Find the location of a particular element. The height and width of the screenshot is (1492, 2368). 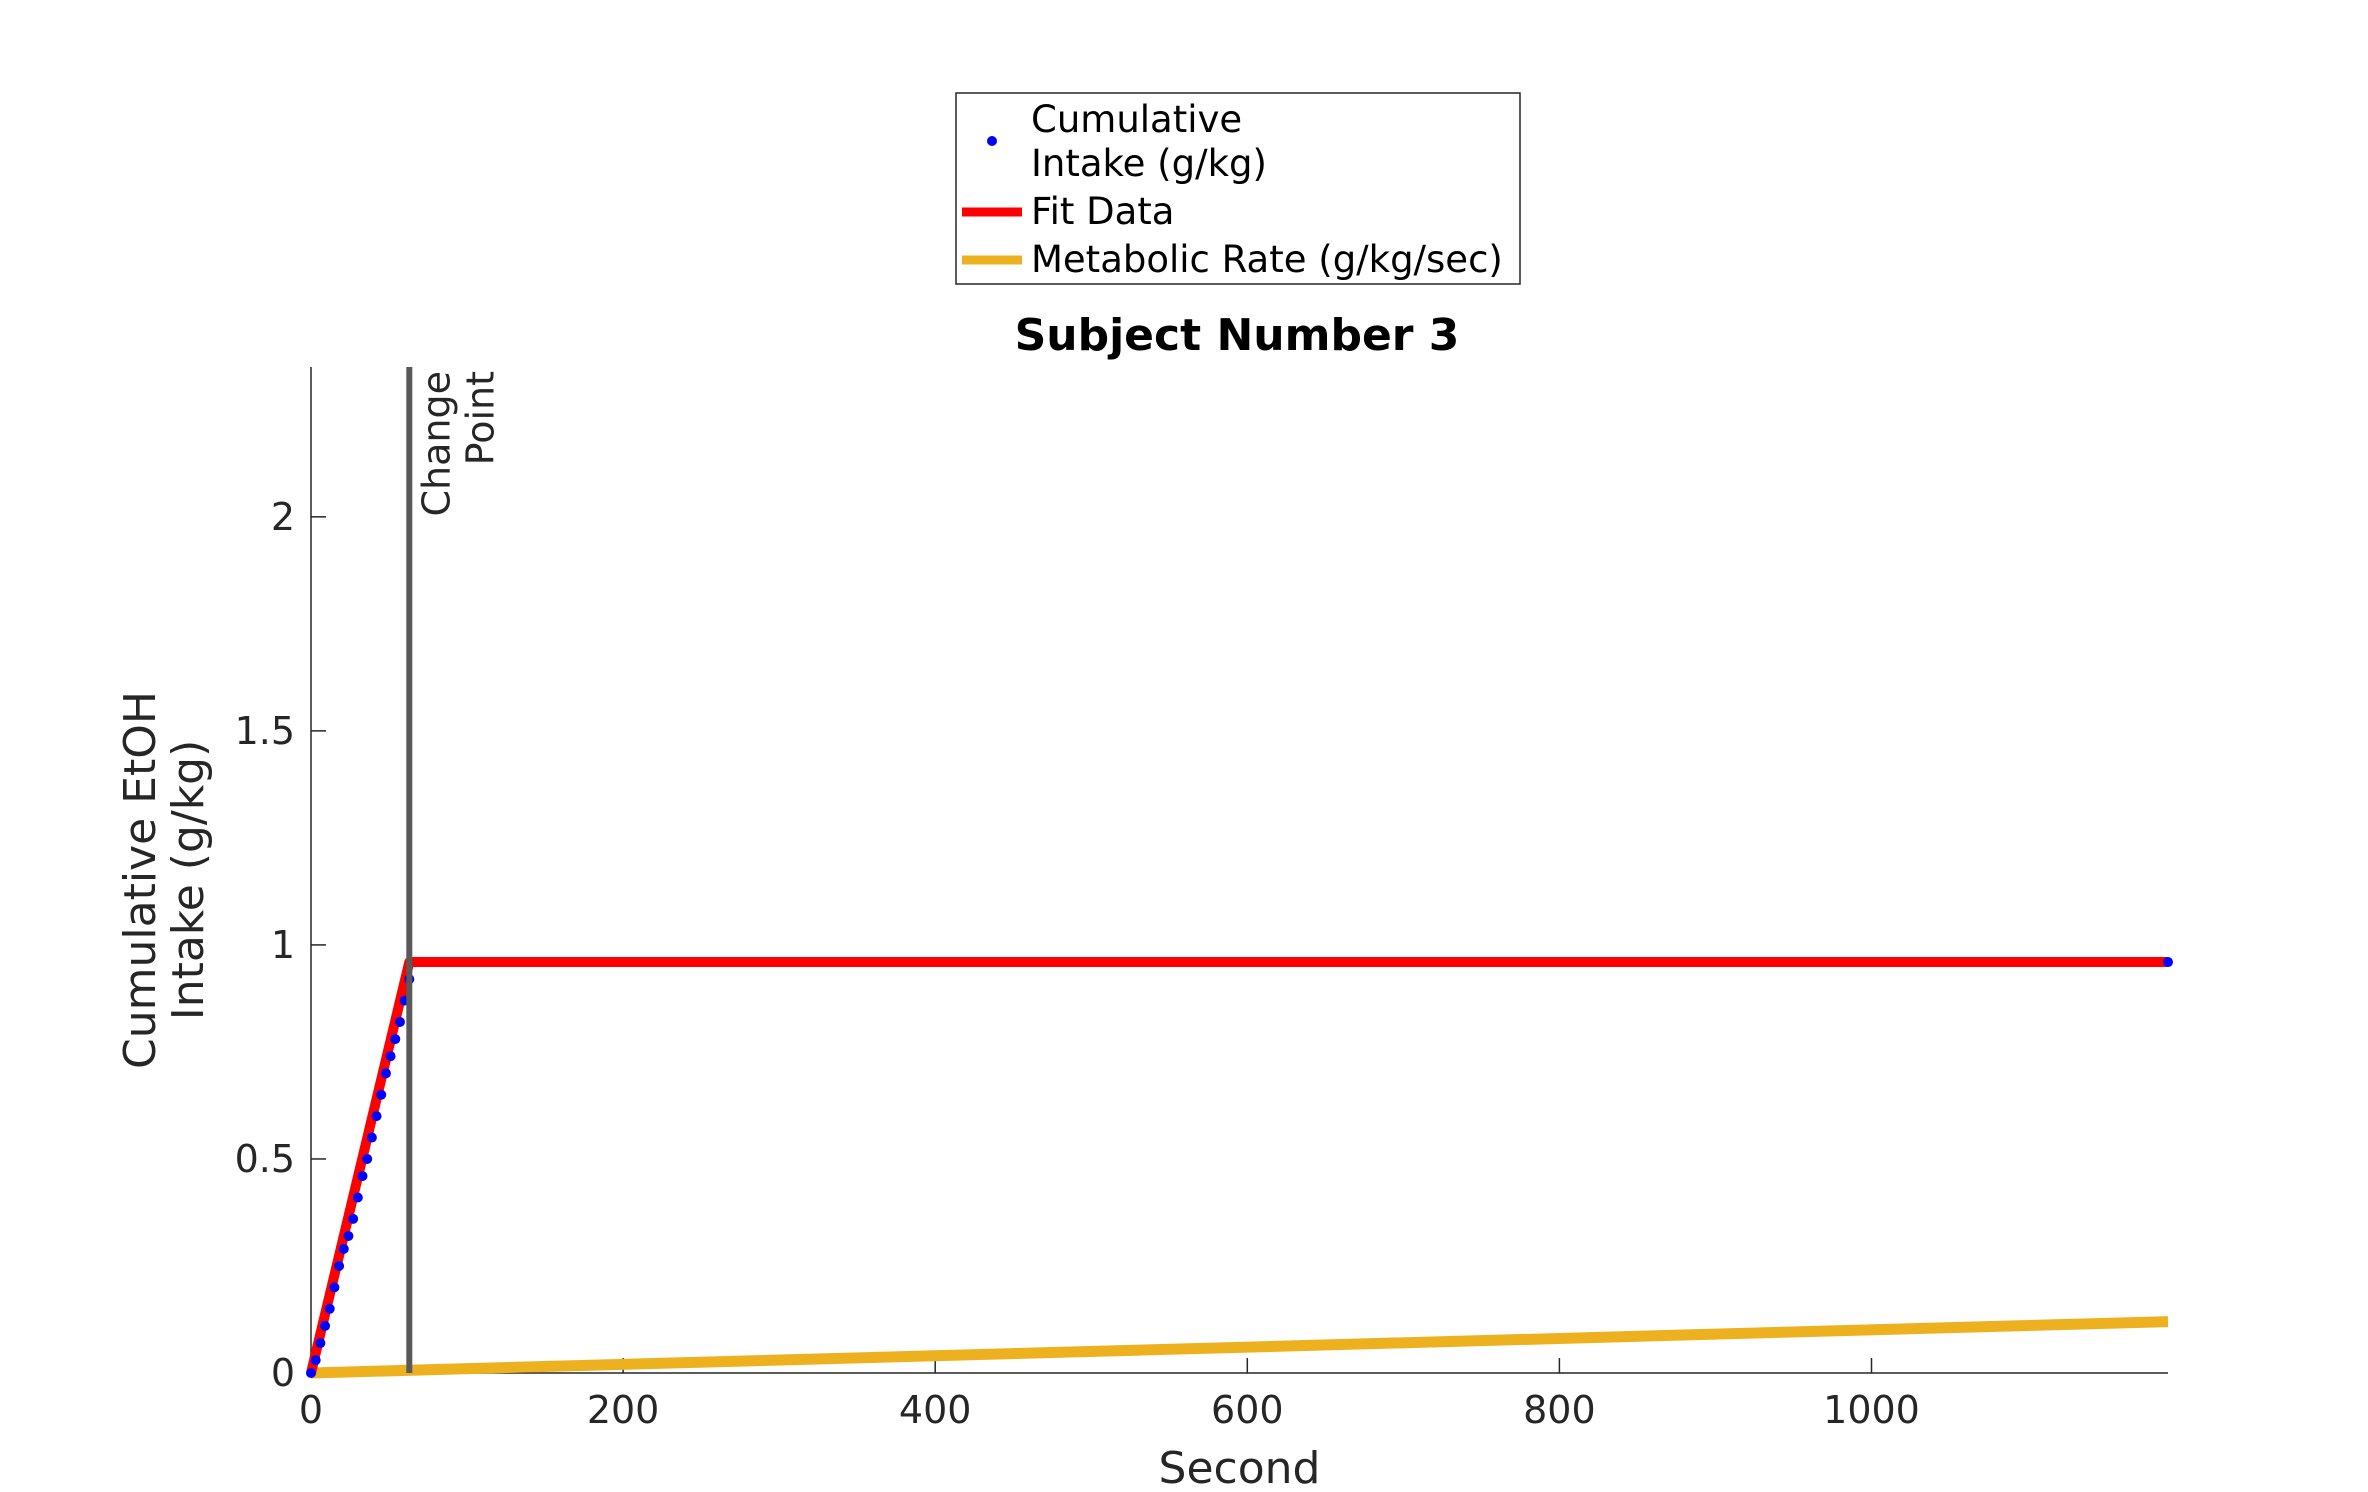

y-axis-title-line: Intake (g/kg) is located at coordinates (188, 880).